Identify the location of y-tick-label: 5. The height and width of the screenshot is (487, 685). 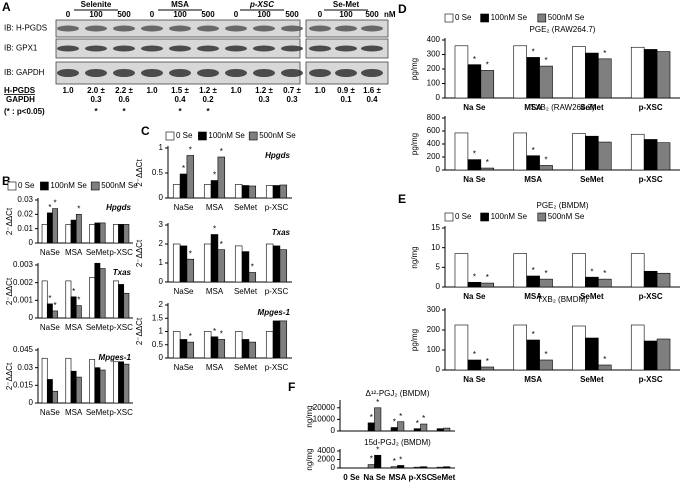
(438, 266).